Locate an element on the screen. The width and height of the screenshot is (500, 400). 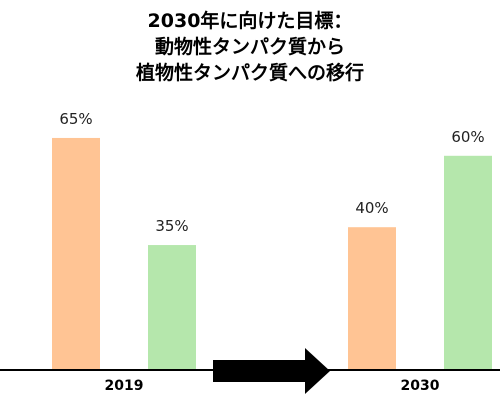
right-arrow-icon is located at coordinates (271, 371).